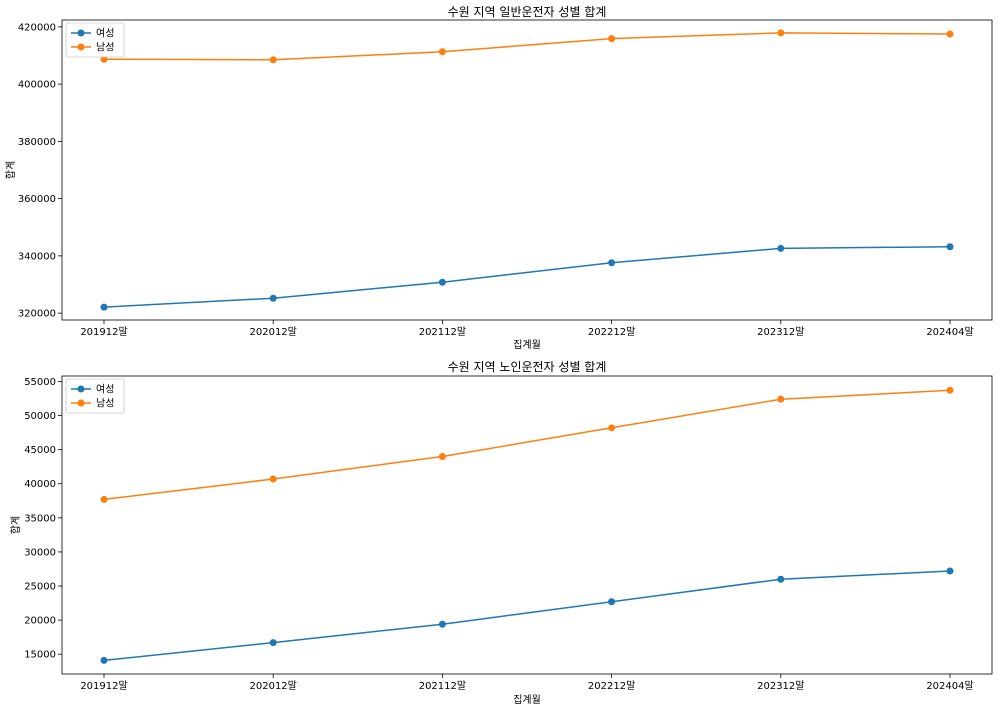  What do you see at coordinates (40, 621) in the screenshot?
I see `y-tick-label: 20000` at bounding box center [40, 621].